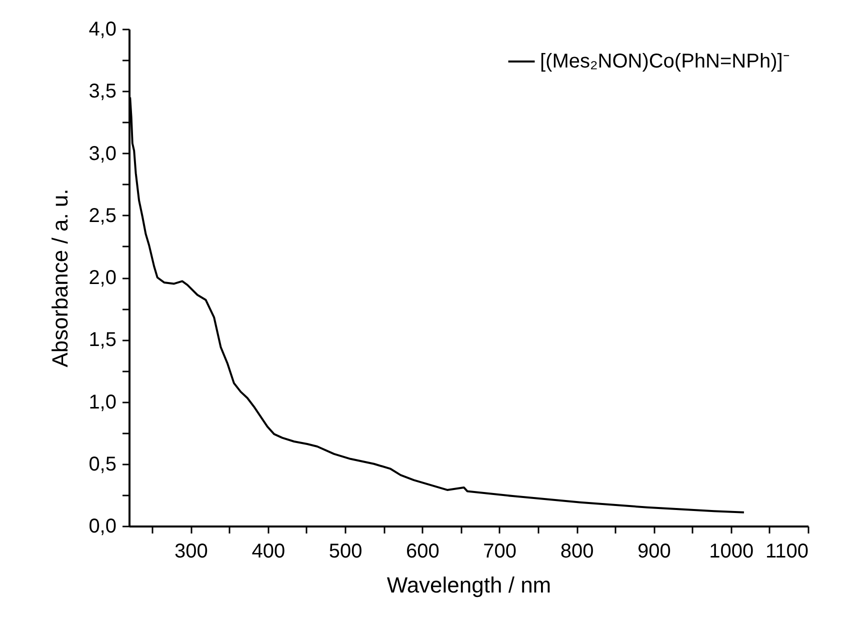 The image size is (841, 621). What do you see at coordinates (102, 340) in the screenshot?
I see `y-tick-label: 1,5` at bounding box center [102, 340].